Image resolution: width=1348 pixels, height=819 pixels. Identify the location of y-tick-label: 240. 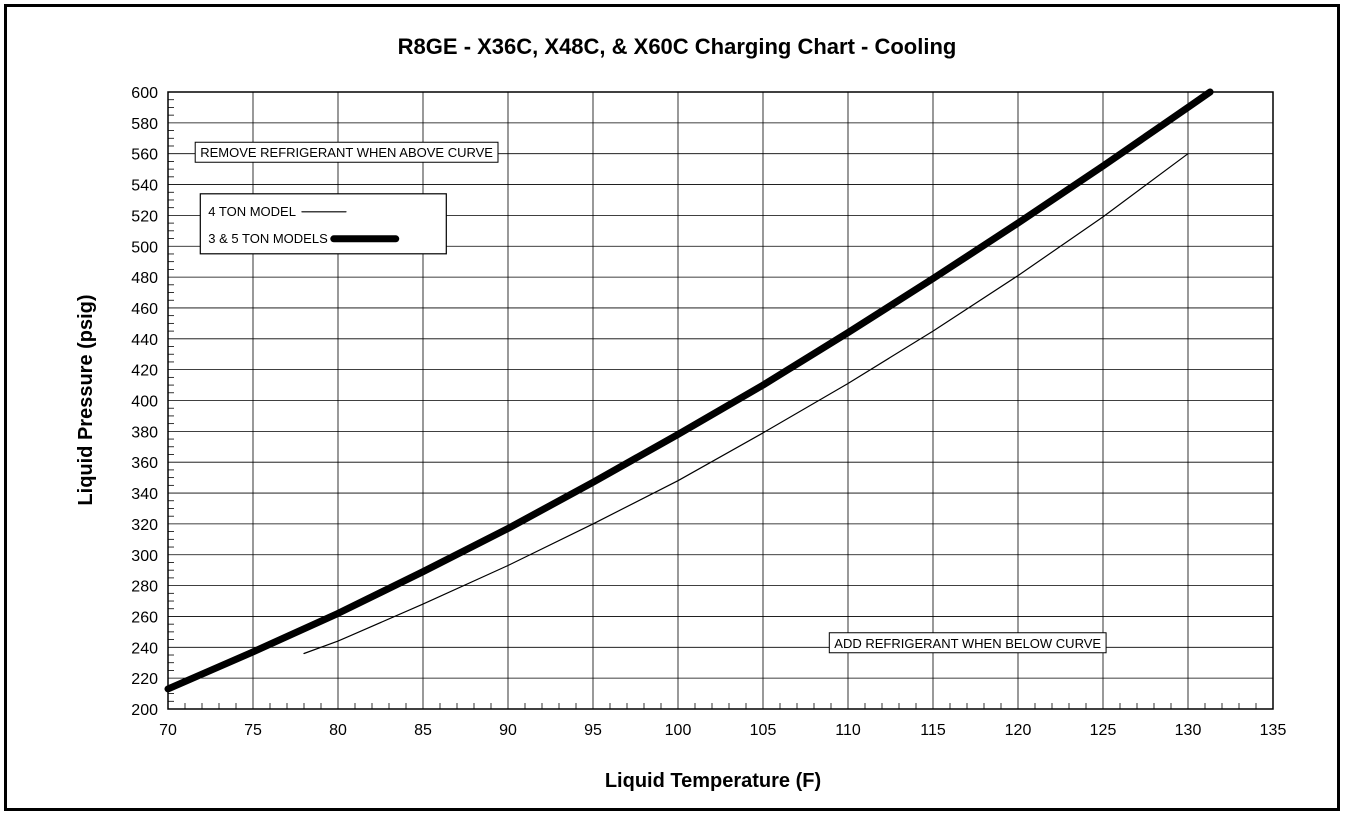
(144, 648).